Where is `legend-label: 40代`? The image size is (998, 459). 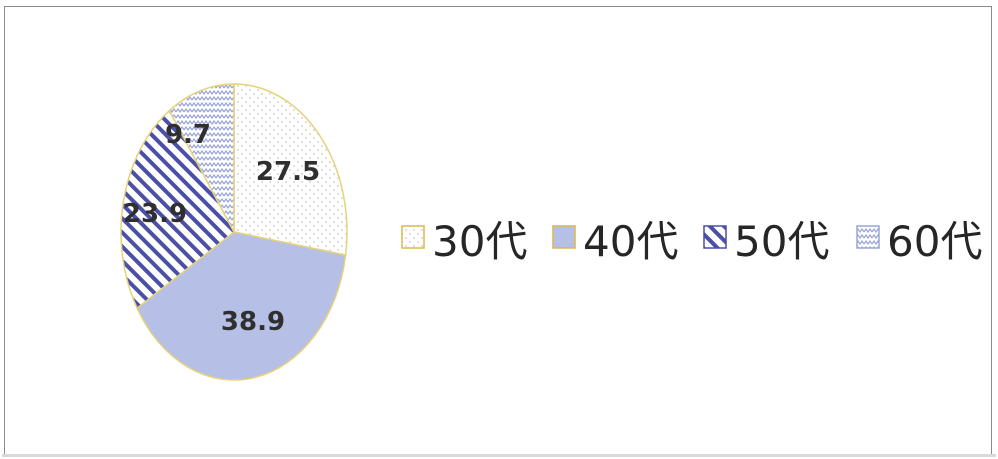 legend-label: 40代 is located at coordinates (630, 241).